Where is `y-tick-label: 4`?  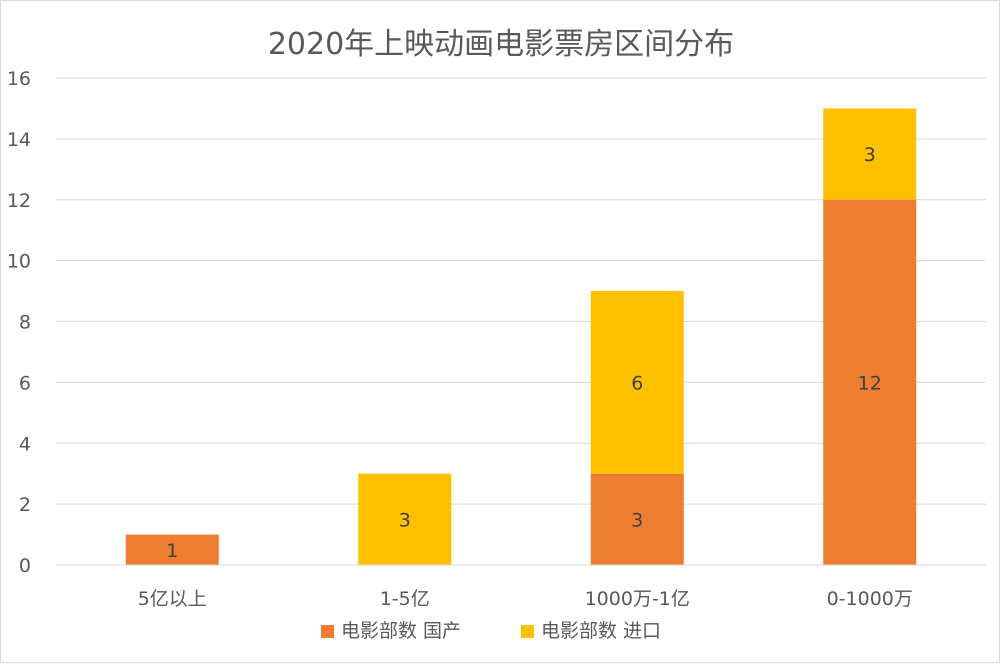 y-tick-label: 4 is located at coordinates (25, 444).